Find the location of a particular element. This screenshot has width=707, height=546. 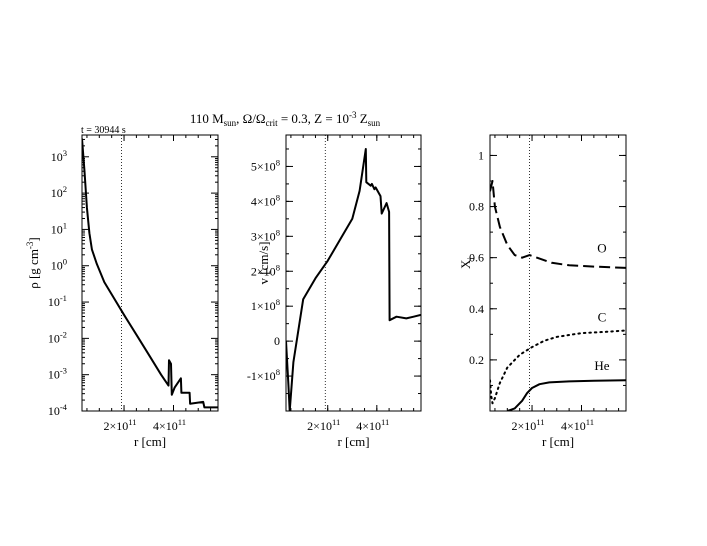

curve-label-he: He is located at coordinates (601, 365).